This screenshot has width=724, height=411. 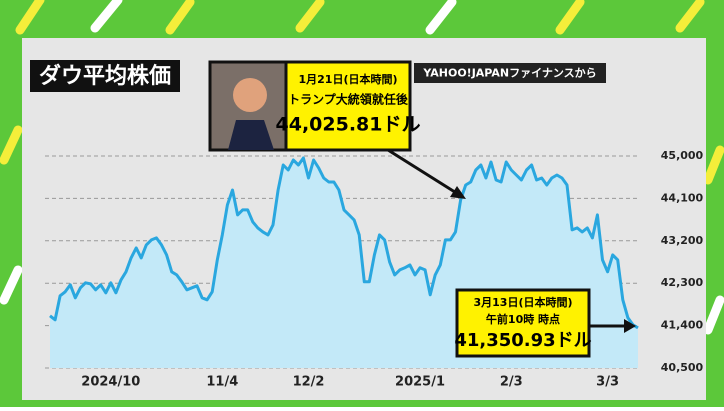 What do you see at coordinates (110, 382) in the screenshot?
I see `x-tick-label: 2024/10` at bounding box center [110, 382].